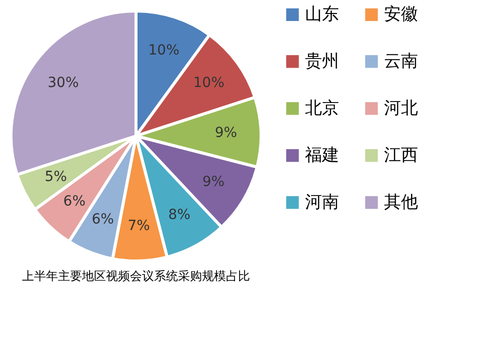 The height and width of the screenshot is (340, 500). I want to click on legend-label: 河北, so click(401, 108).